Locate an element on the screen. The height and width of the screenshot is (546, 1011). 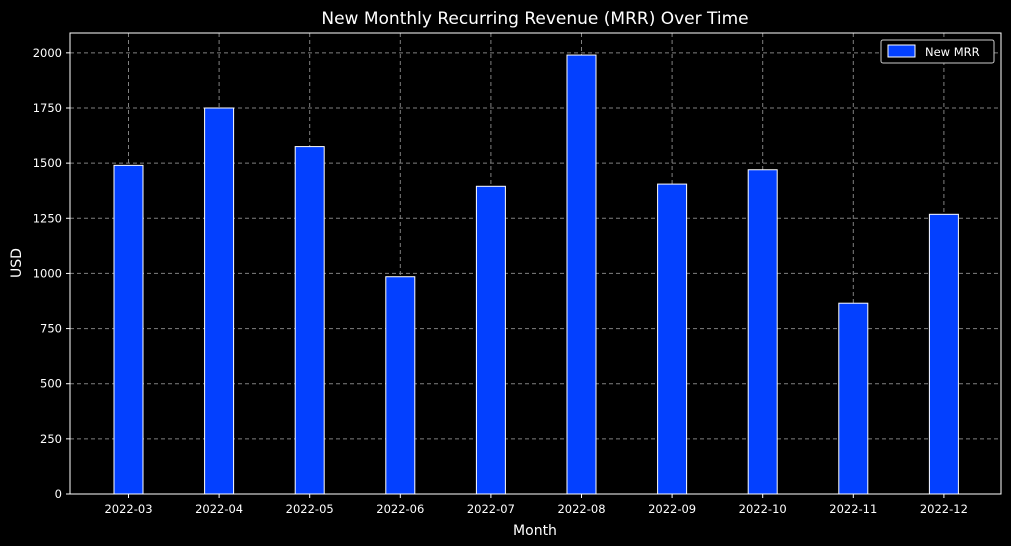
y-axis-title: USD is located at coordinates (17, 263).